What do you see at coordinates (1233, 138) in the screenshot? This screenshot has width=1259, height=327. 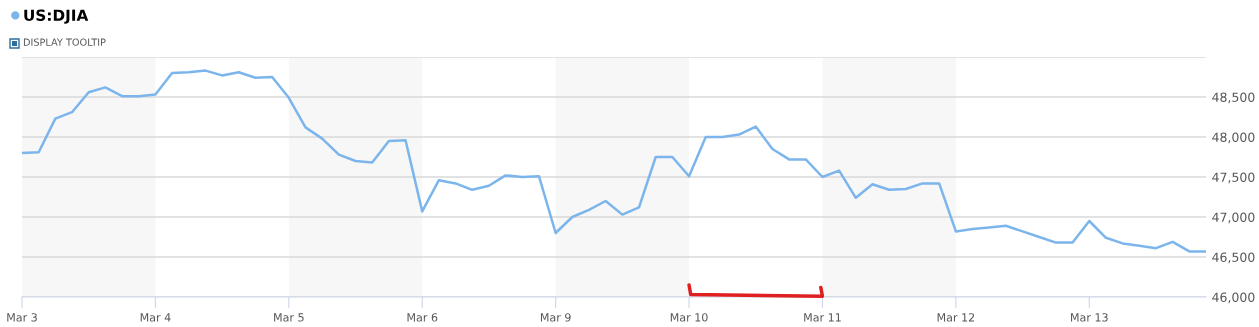 I see `y-tick-label: 48,000` at bounding box center [1233, 138].